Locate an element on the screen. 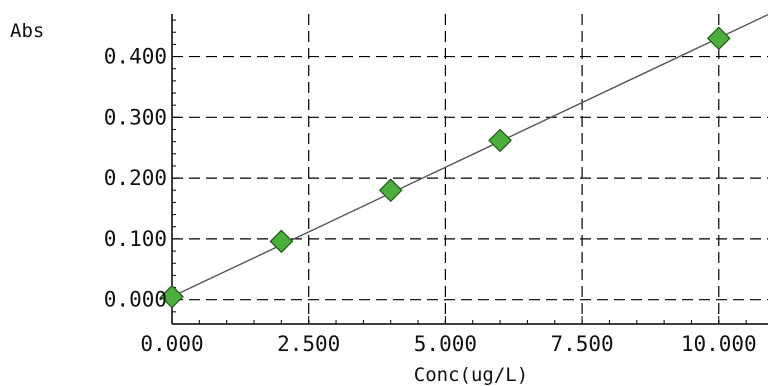 Image resolution: width=768 pixels, height=386 pixels. y-tick-label-3: 0.300 is located at coordinates (135, 117).